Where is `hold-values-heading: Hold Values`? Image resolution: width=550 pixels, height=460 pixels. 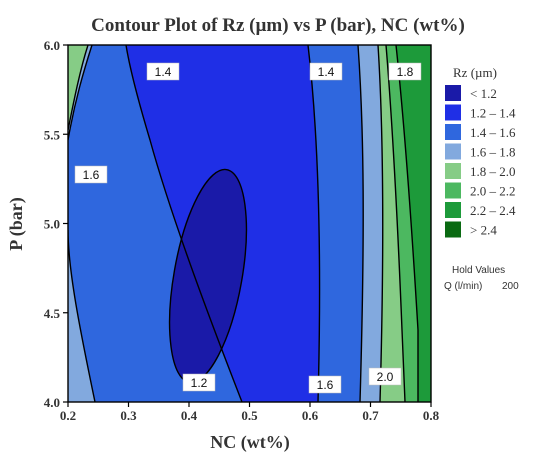
hold-values-heading: Hold Values is located at coordinates (478, 270).